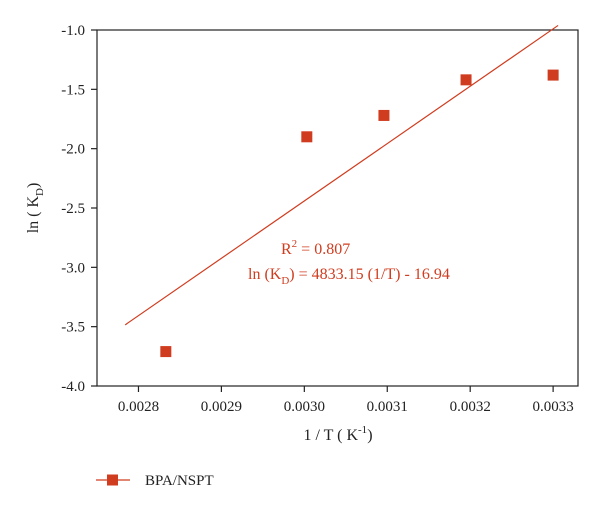  Describe the element at coordinates (112, 480) in the screenshot. I see `legend-marker` at that location.